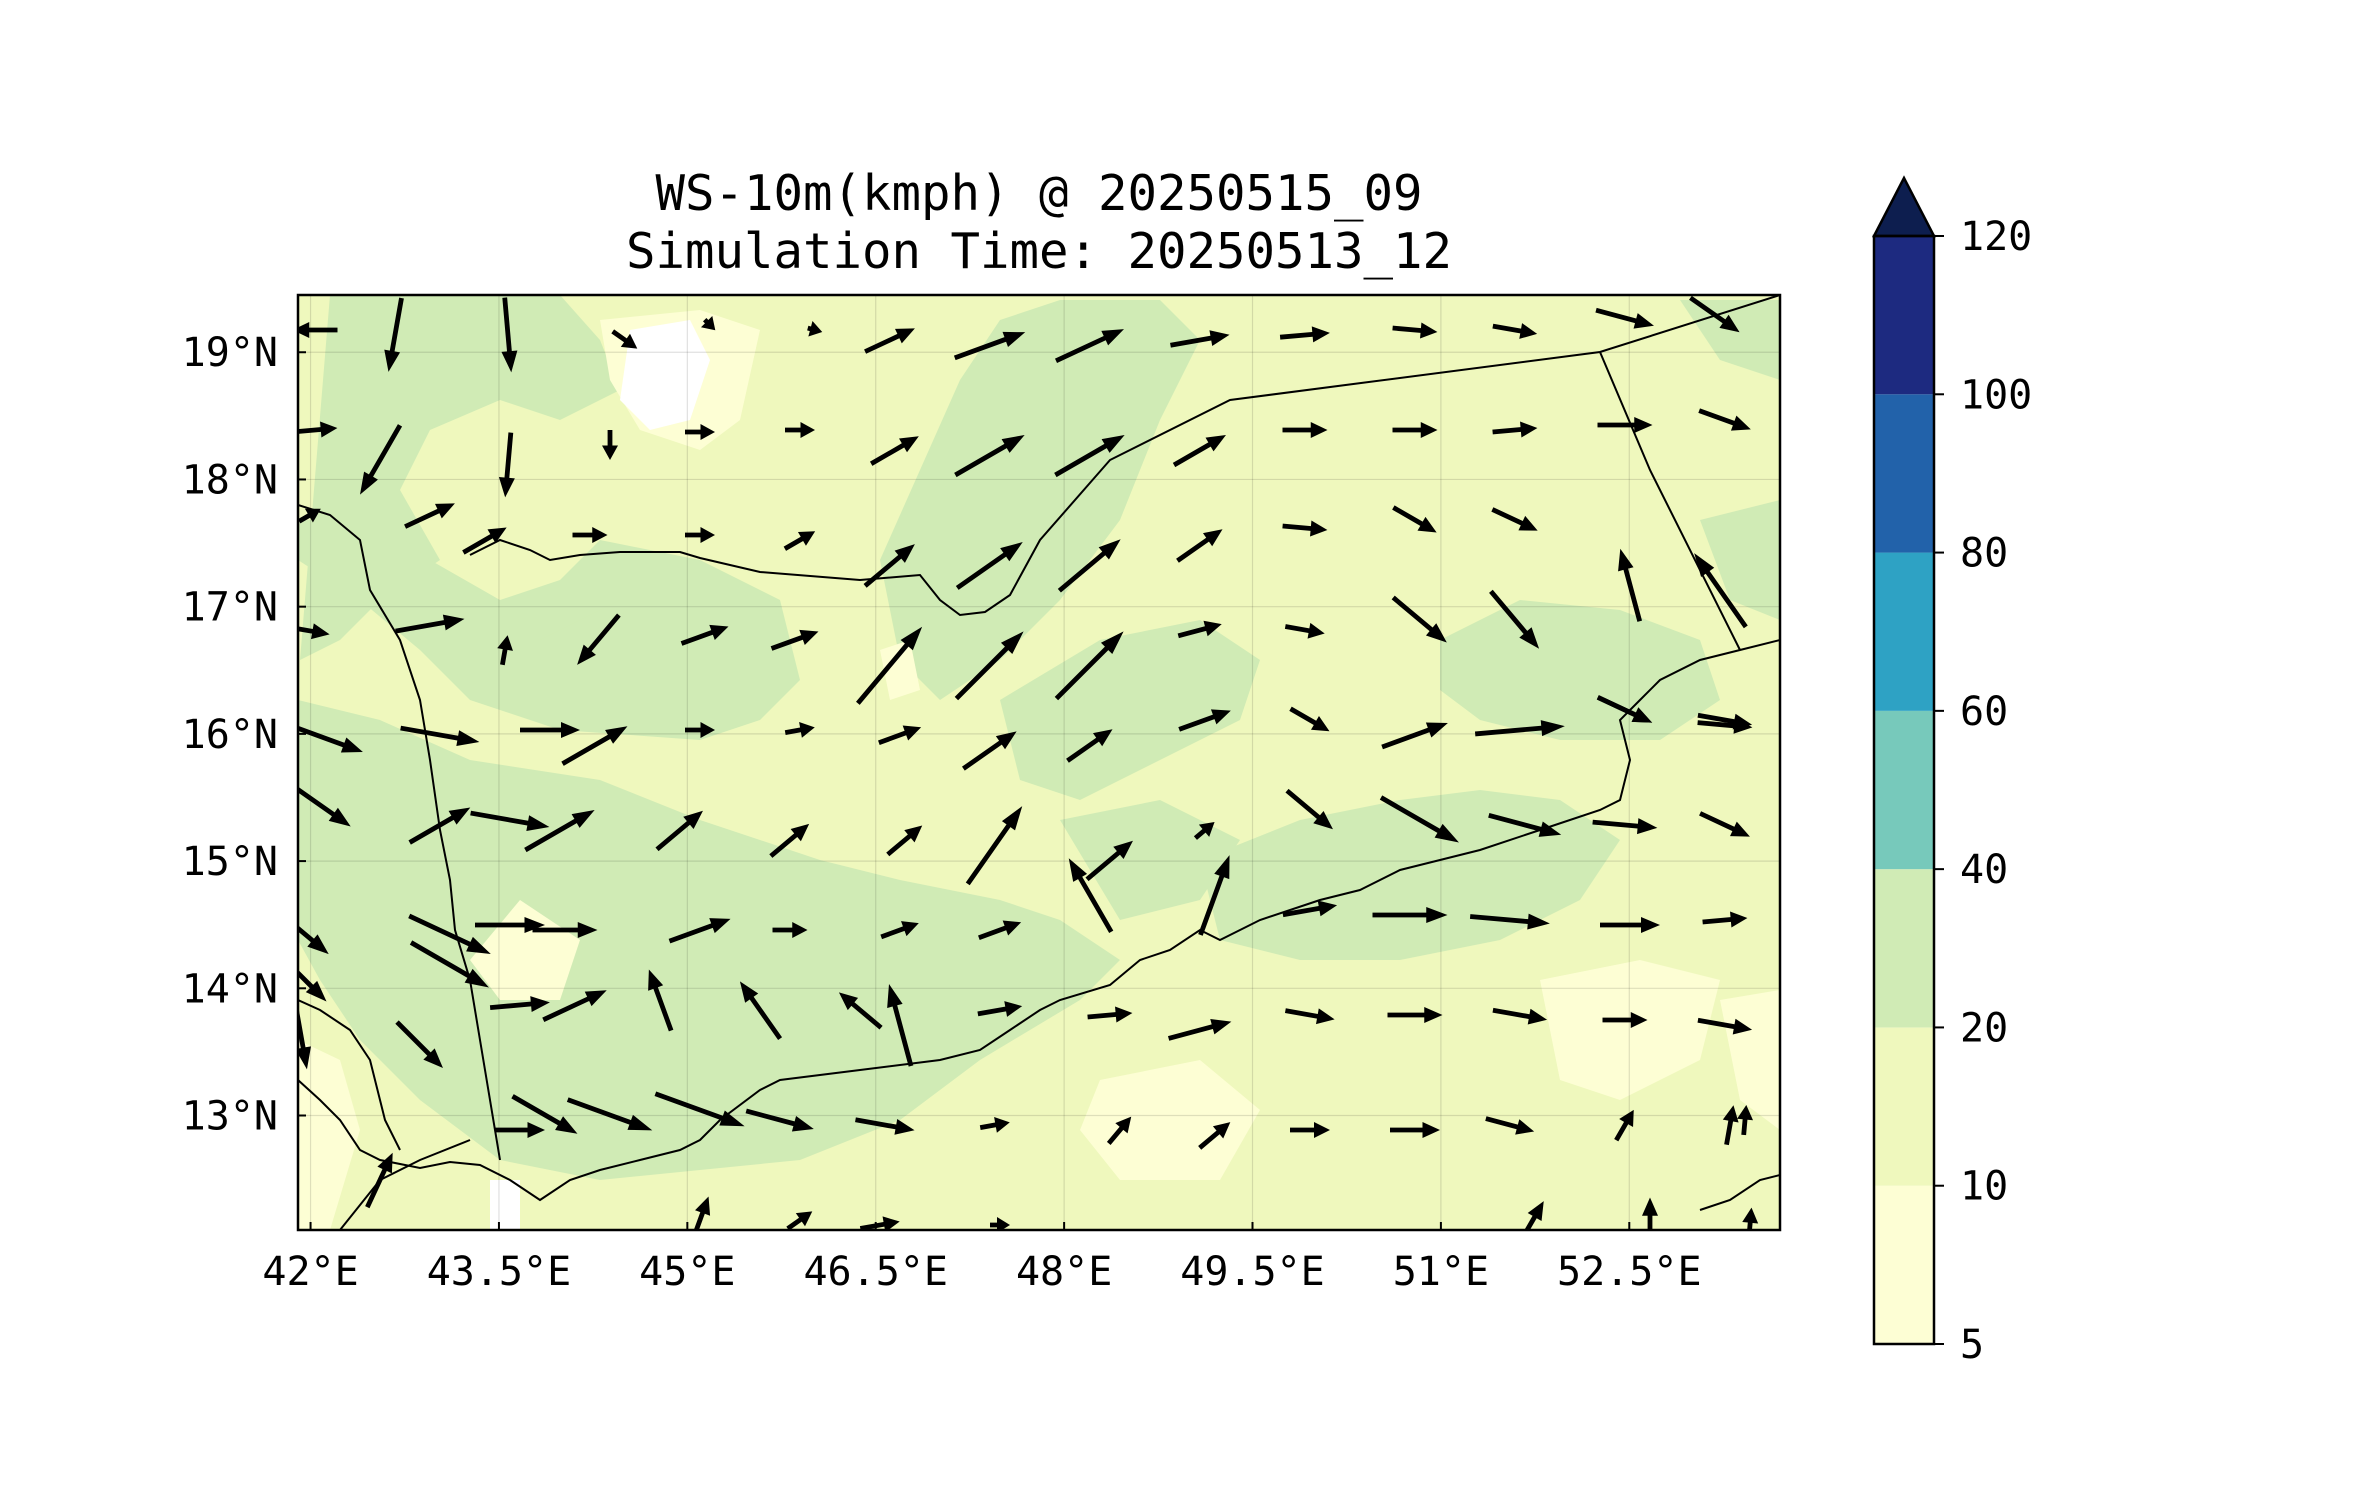 This screenshot has height=1500, width=2371. I want to click on colorbar-tick-label: 100, so click(1996, 395).